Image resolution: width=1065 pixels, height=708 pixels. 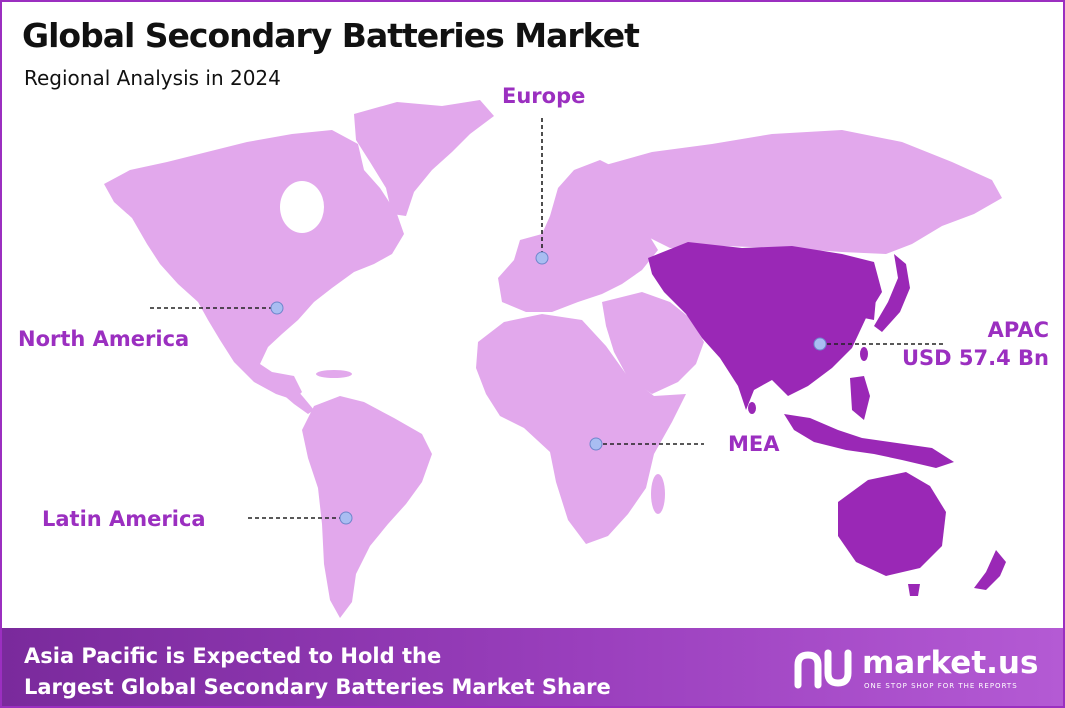 I want to click on australia-shape, so click(x=892, y=524).